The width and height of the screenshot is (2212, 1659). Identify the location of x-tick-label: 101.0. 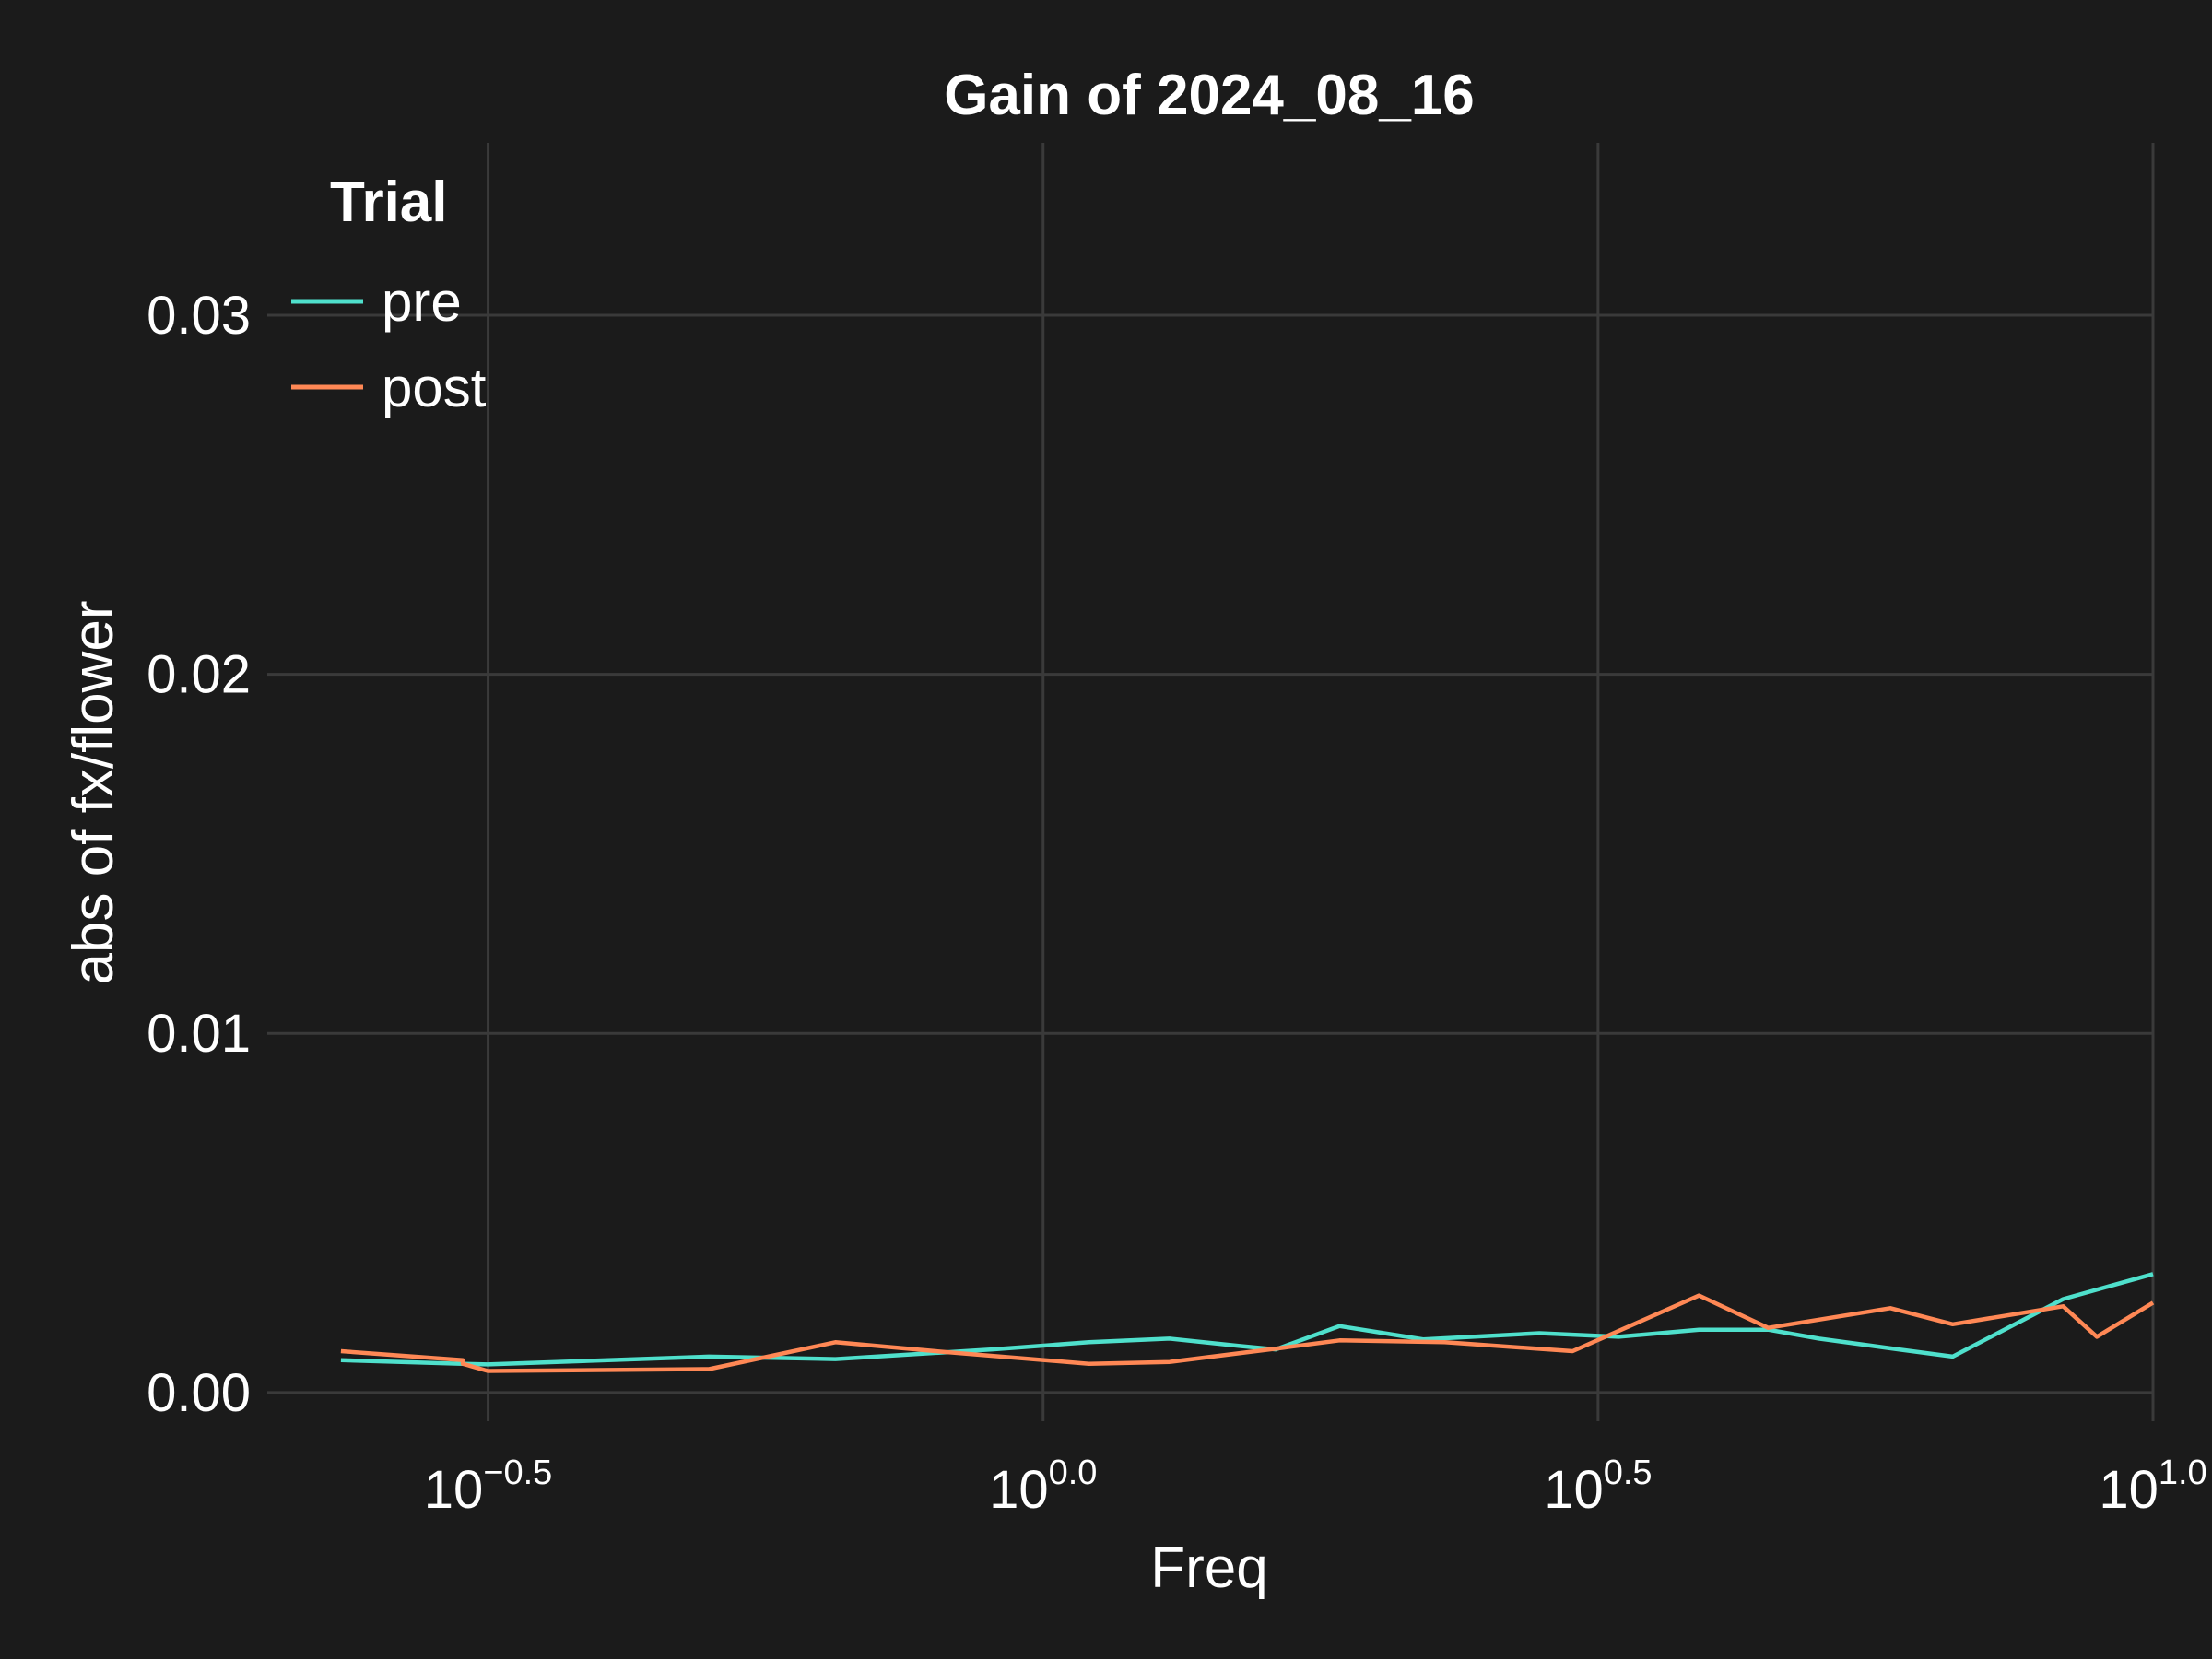
(2152, 1486).